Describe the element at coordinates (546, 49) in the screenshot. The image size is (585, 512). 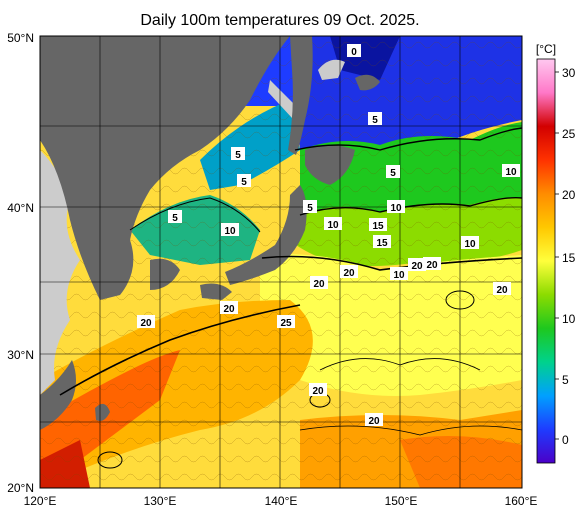
I see `colorbar-unit: [°C]` at that location.